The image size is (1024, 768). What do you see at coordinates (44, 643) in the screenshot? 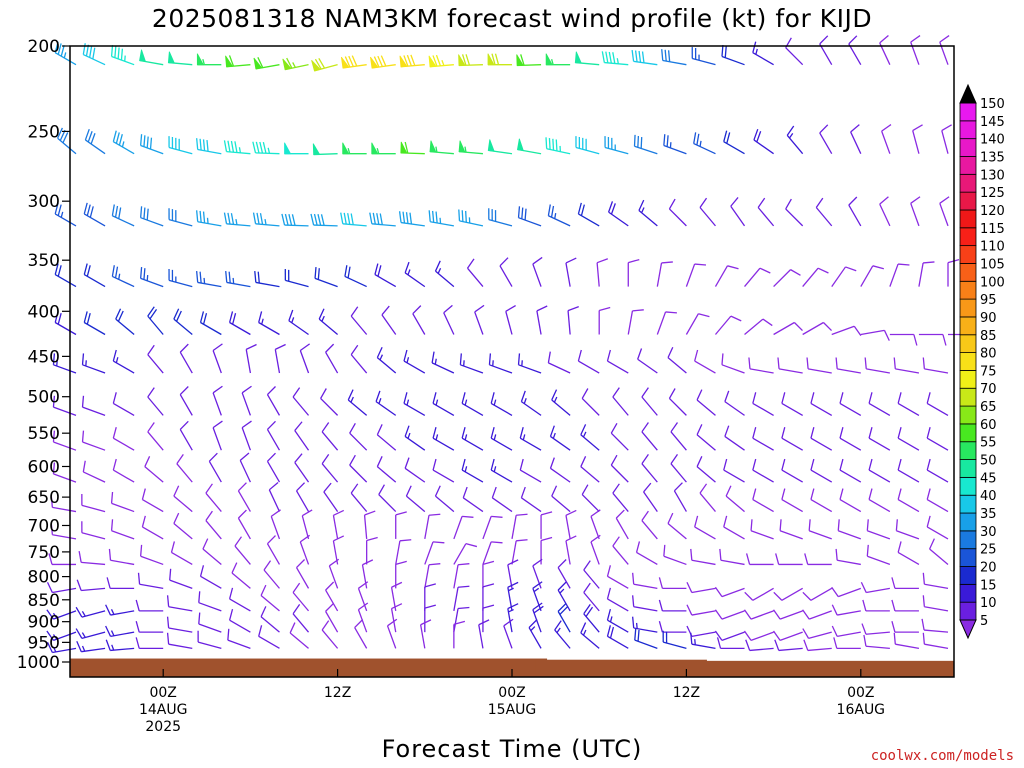
I see `y-tick-label: 950` at bounding box center [44, 643].